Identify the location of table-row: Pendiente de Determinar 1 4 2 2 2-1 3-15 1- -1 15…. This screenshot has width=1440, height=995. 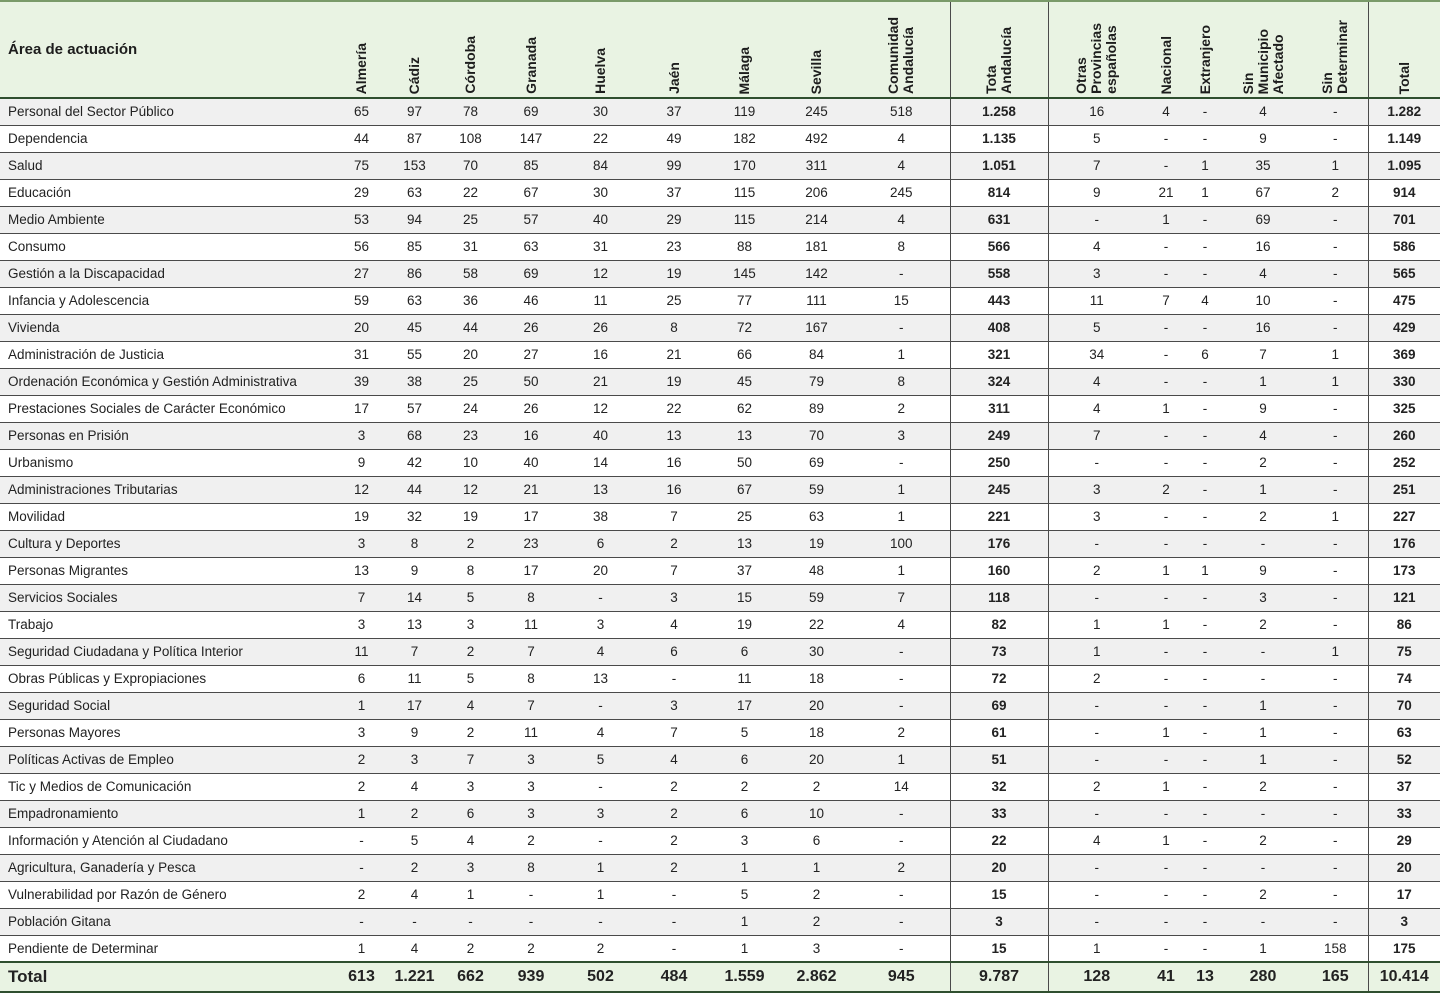
(720, 948).